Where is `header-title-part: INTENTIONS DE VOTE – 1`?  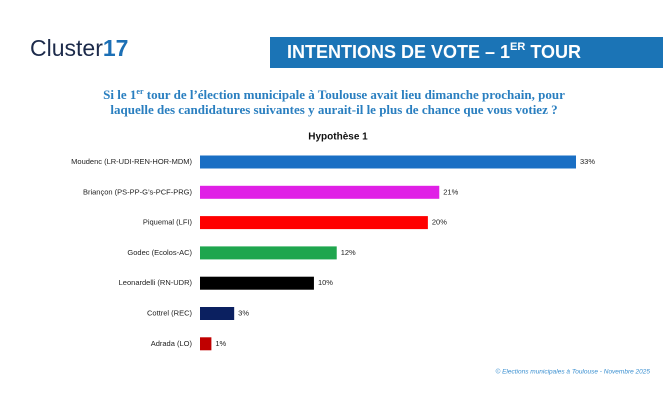
header-title-part: INTENTIONS DE VOTE – 1 is located at coordinates (398, 52).